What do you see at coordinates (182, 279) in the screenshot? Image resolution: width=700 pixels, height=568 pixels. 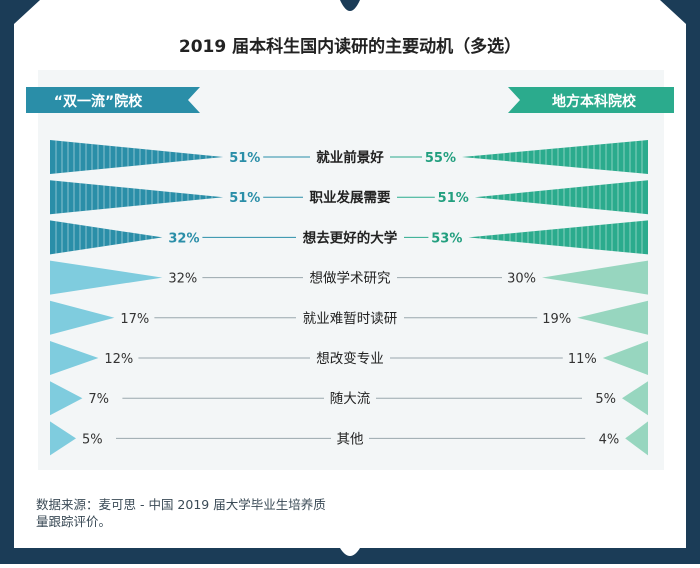 I see `left-value-label-4: 32%` at bounding box center [182, 279].